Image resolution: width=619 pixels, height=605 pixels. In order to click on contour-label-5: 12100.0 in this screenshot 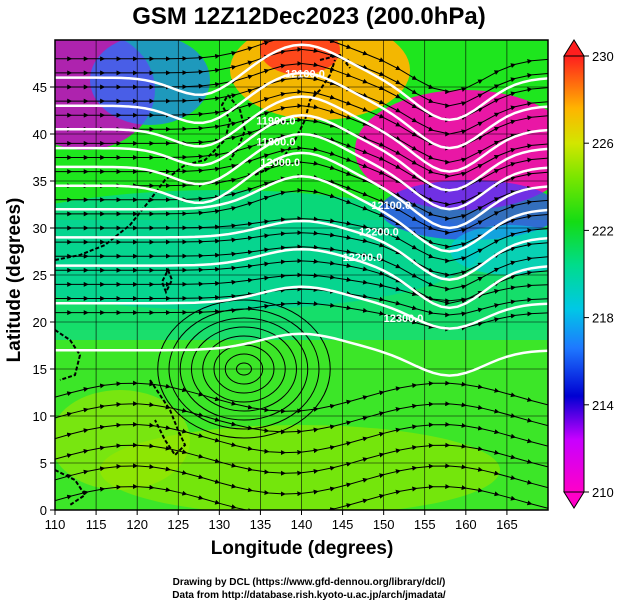, I will do `click(391, 206)`.